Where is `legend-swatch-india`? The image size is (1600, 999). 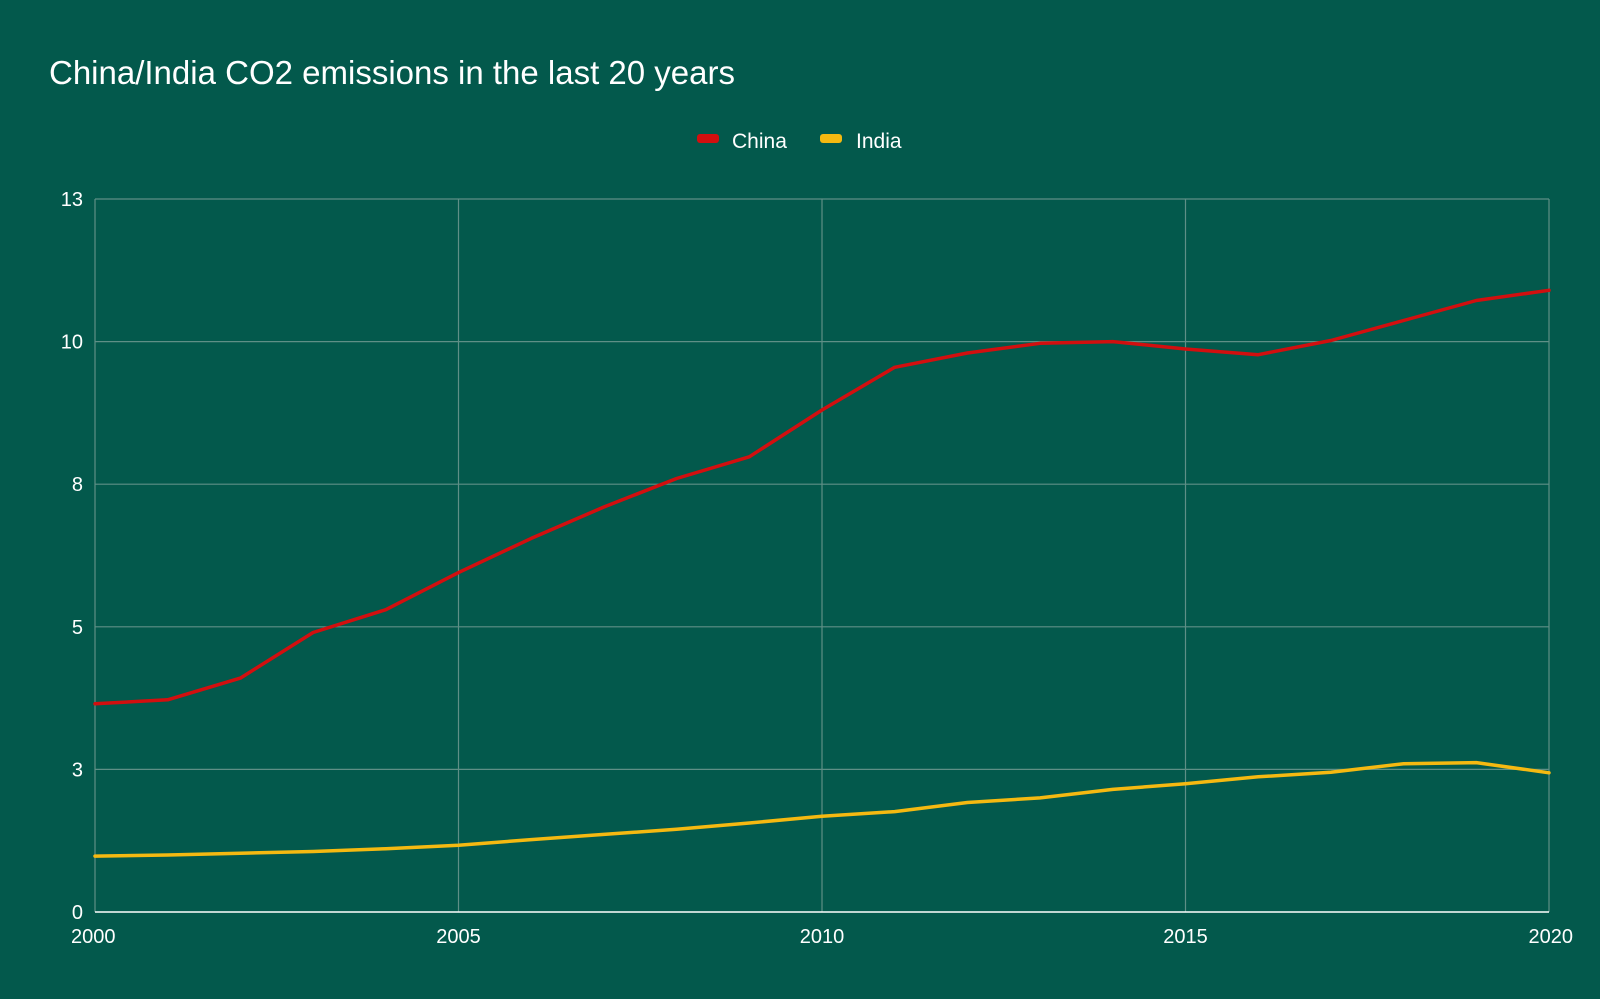
legend-swatch-india is located at coordinates (831, 138).